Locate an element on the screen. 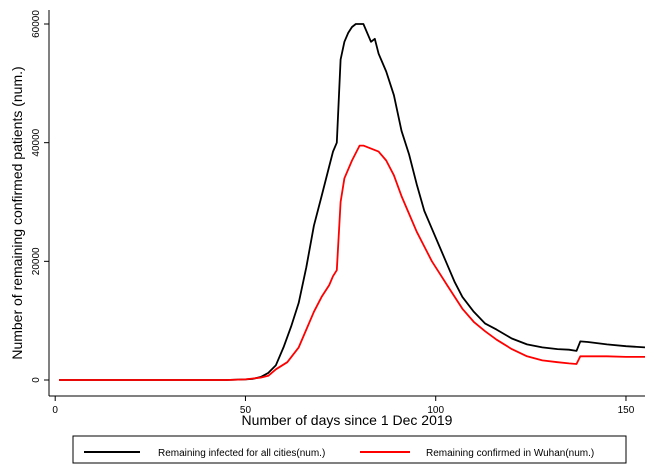  y-tick-label: 60000 is located at coordinates (36, 24).